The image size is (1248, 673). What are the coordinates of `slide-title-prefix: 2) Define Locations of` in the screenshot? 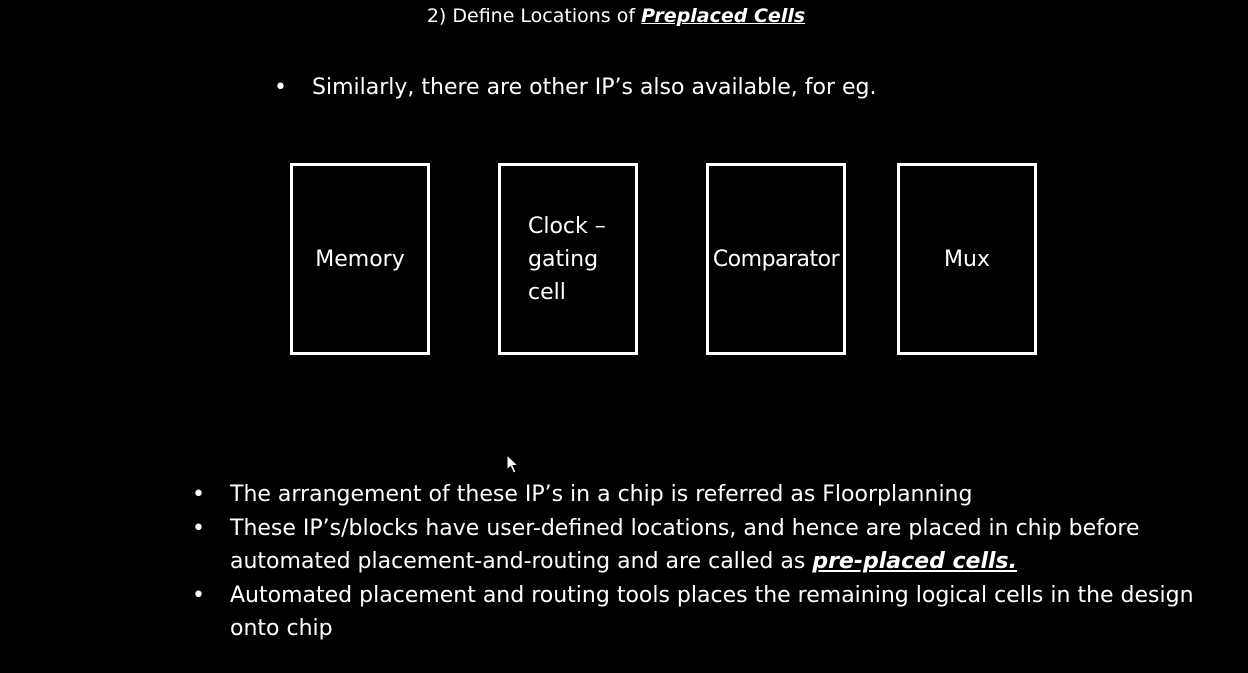 It's located at (534, 16).